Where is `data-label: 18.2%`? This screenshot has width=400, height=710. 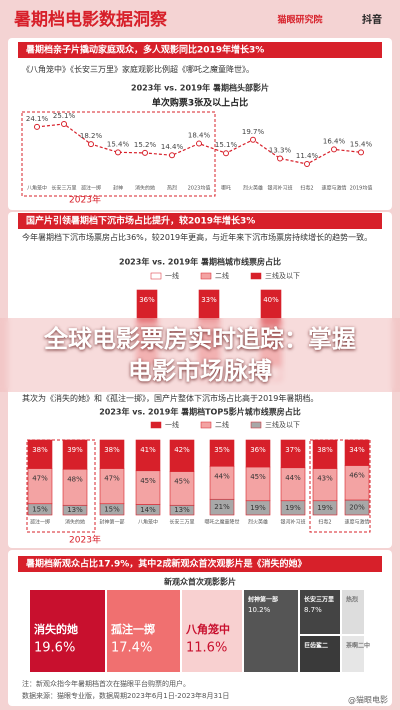
data-label: 18.2% is located at coordinates (91, 136).